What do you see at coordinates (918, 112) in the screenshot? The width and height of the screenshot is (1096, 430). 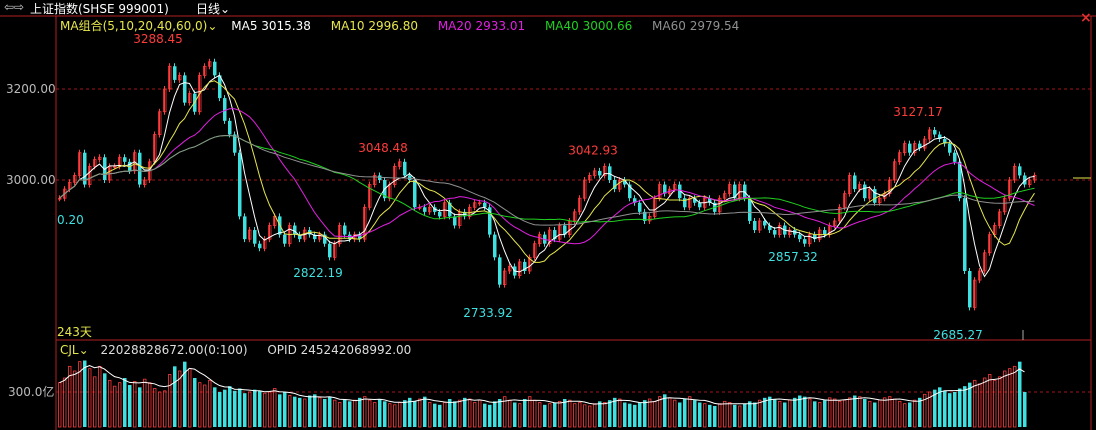 I see `price-annotation-high: 3127.17` at bounding box center [918, 112].